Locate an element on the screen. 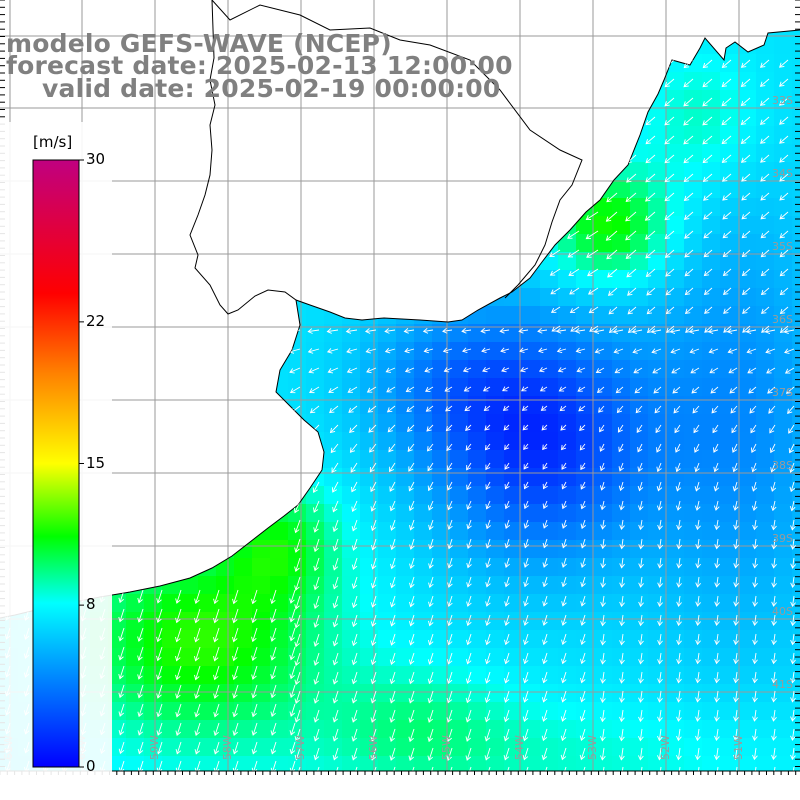  longitude-label: 54W is located at coordinates (519, 747).